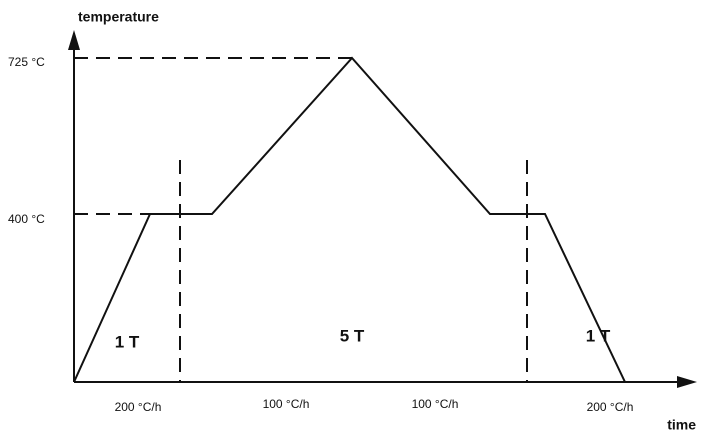  Describe the element at coordinates (74, 40) in the screenshot. I see `y-arrow` at that location.